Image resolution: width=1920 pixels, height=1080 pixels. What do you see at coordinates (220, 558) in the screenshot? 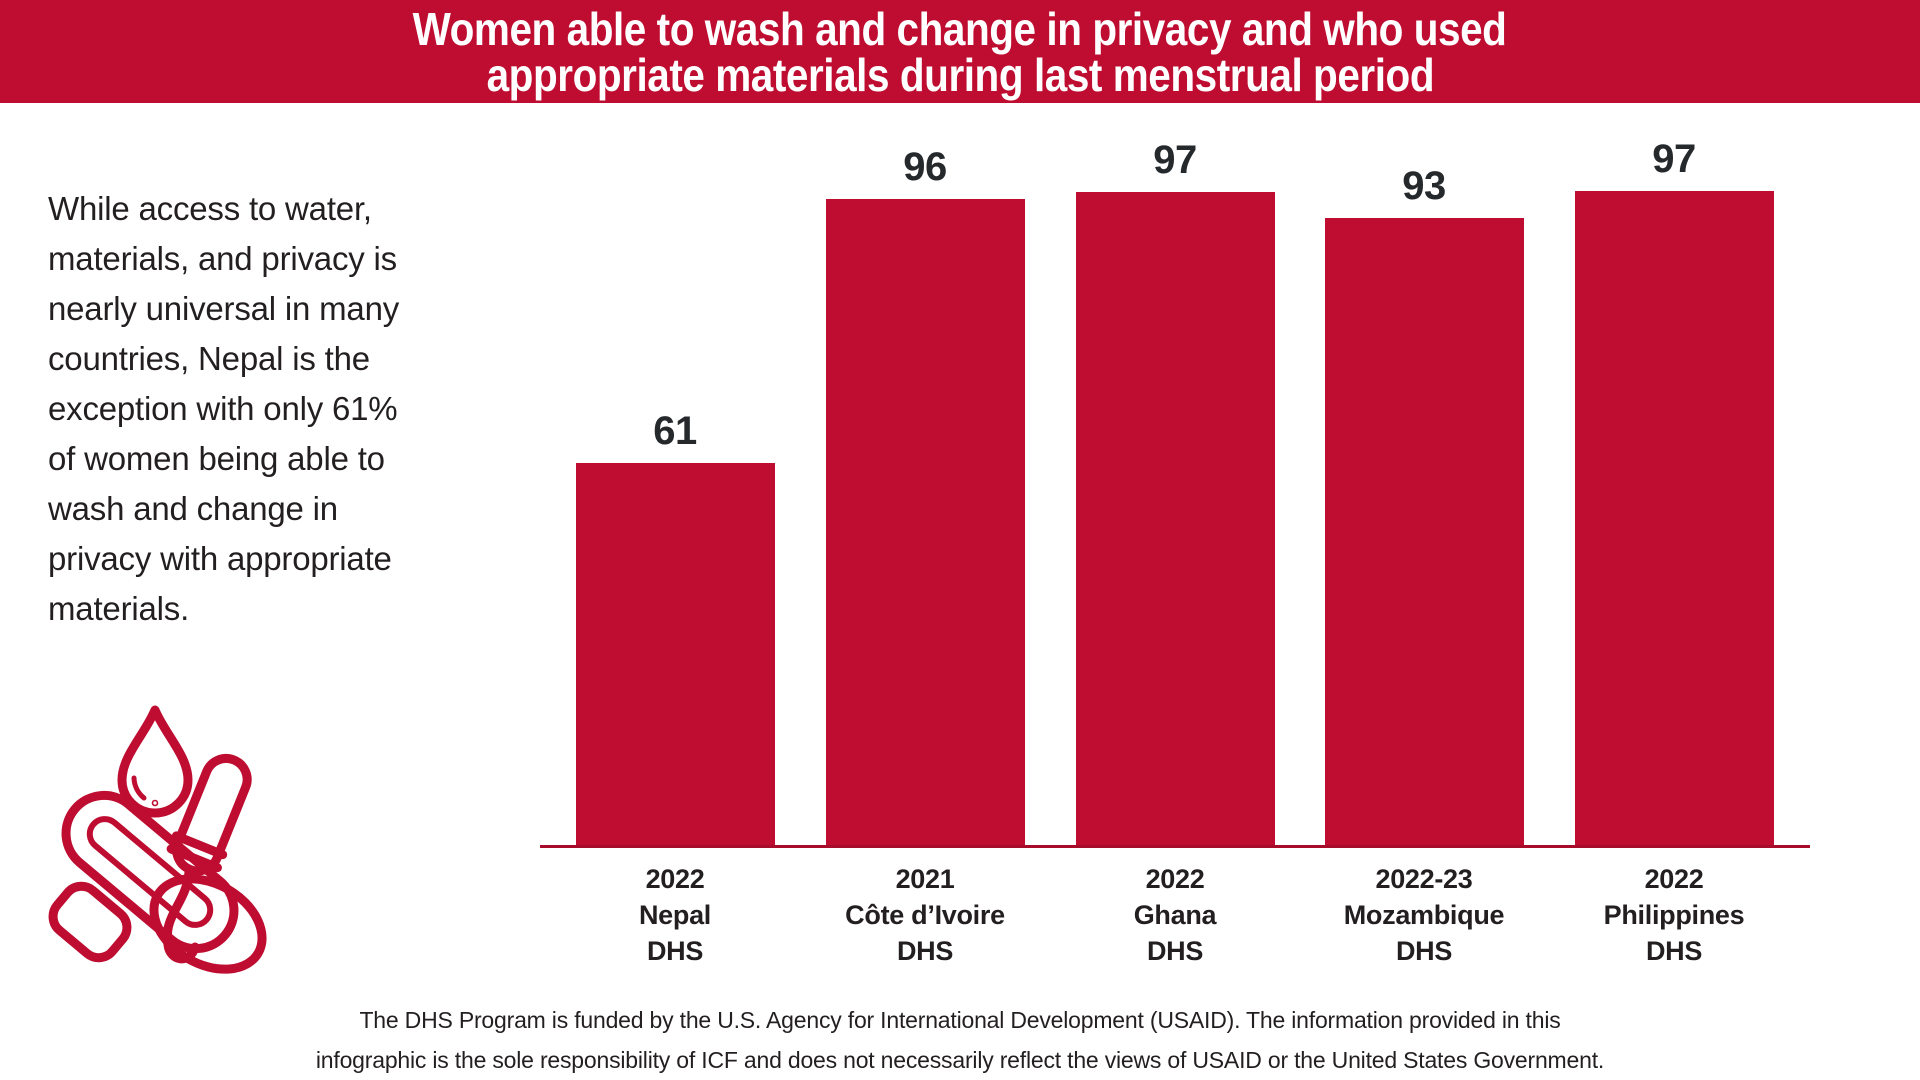
I see `intro-line: privacy with appropriate` at bounding box center [220, 558].